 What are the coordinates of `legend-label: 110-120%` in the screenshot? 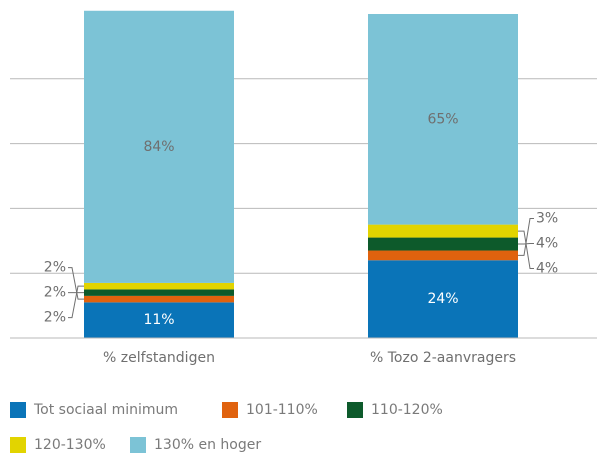 It's located at (407, 410).